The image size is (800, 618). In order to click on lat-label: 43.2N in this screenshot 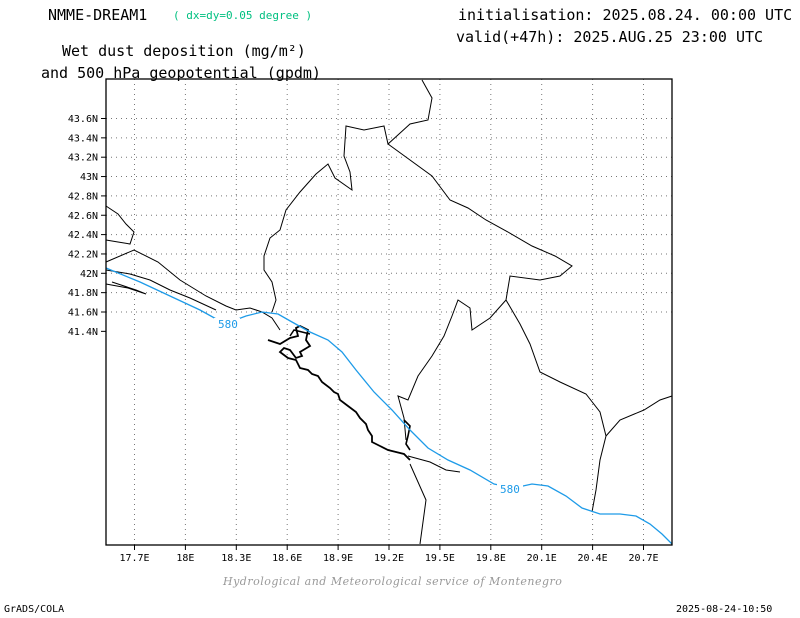, I will do `click(83, 158)`.